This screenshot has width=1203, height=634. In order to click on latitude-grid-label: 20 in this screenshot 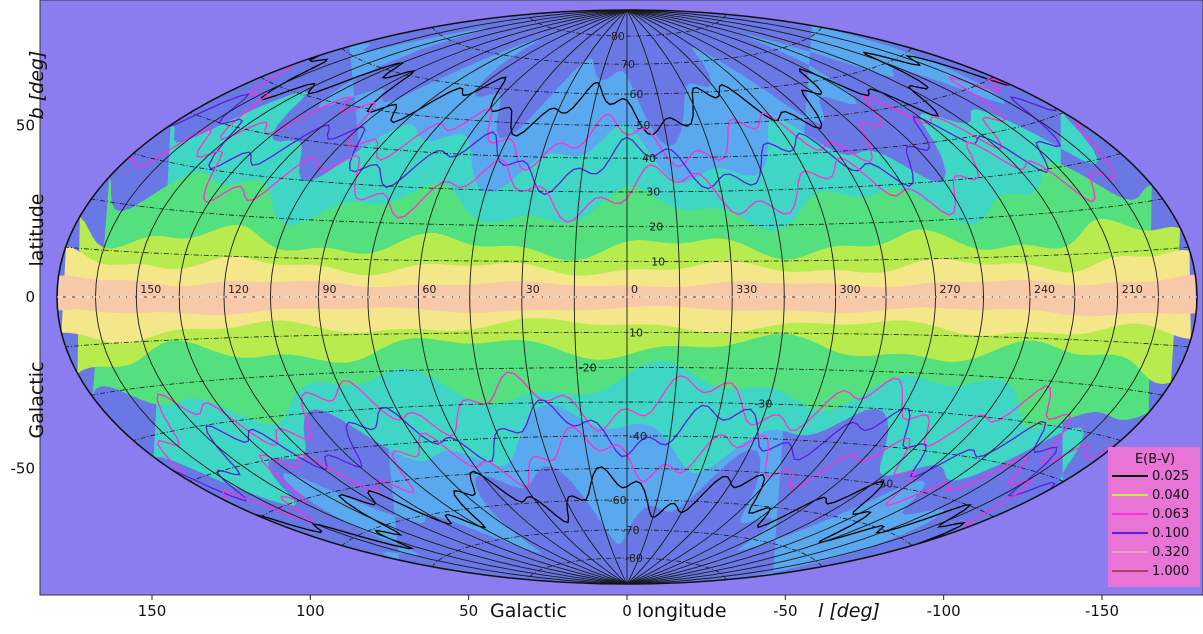, I will do `click(656, 226)`.